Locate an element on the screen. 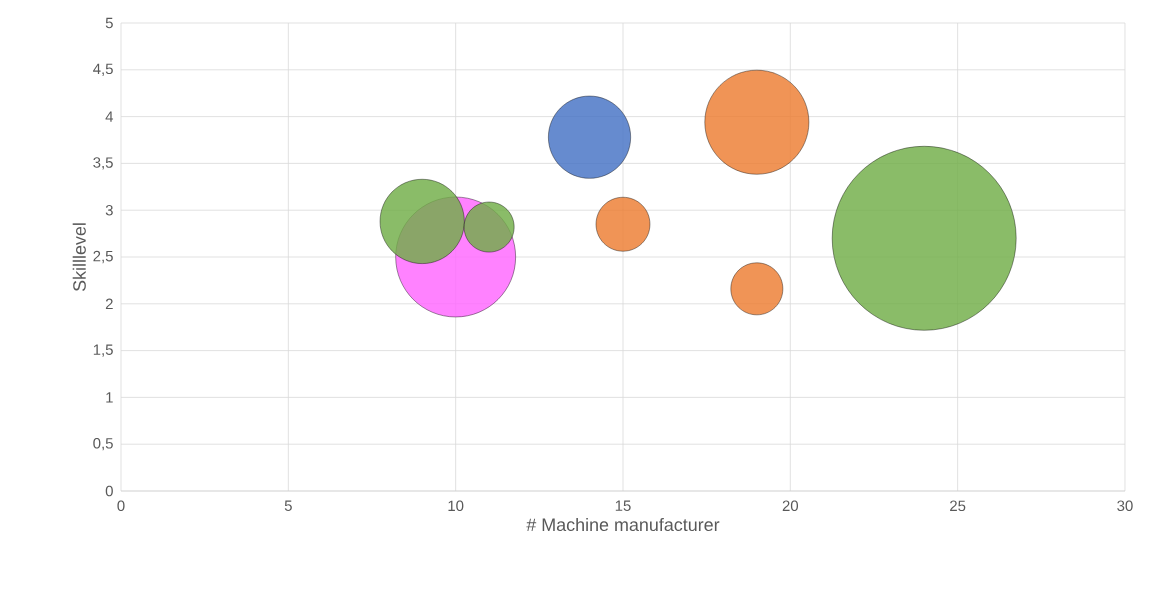 The image size is (1151, 596). x-tick-label: 10 is located at coordinates (456, 506).